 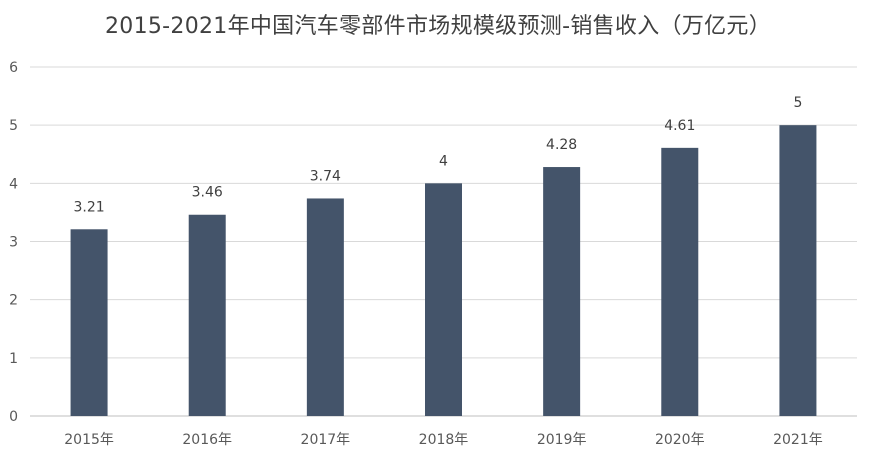 What do you see at coordinates (325, 176) in the screenshot?
I see `data-label: 3.74` at bounding box center [325, 176].